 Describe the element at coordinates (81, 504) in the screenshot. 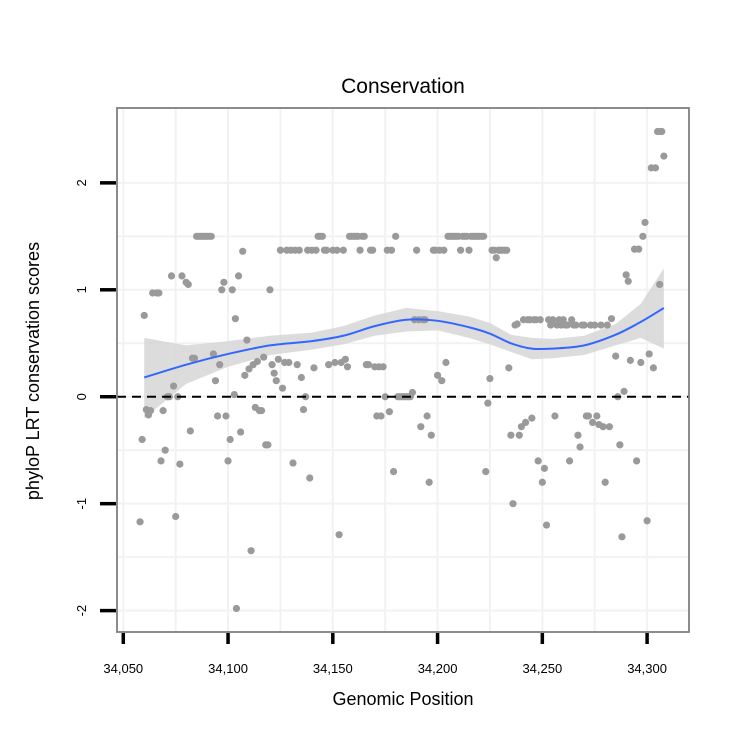

I see `y-tick-label: -1` at that location.